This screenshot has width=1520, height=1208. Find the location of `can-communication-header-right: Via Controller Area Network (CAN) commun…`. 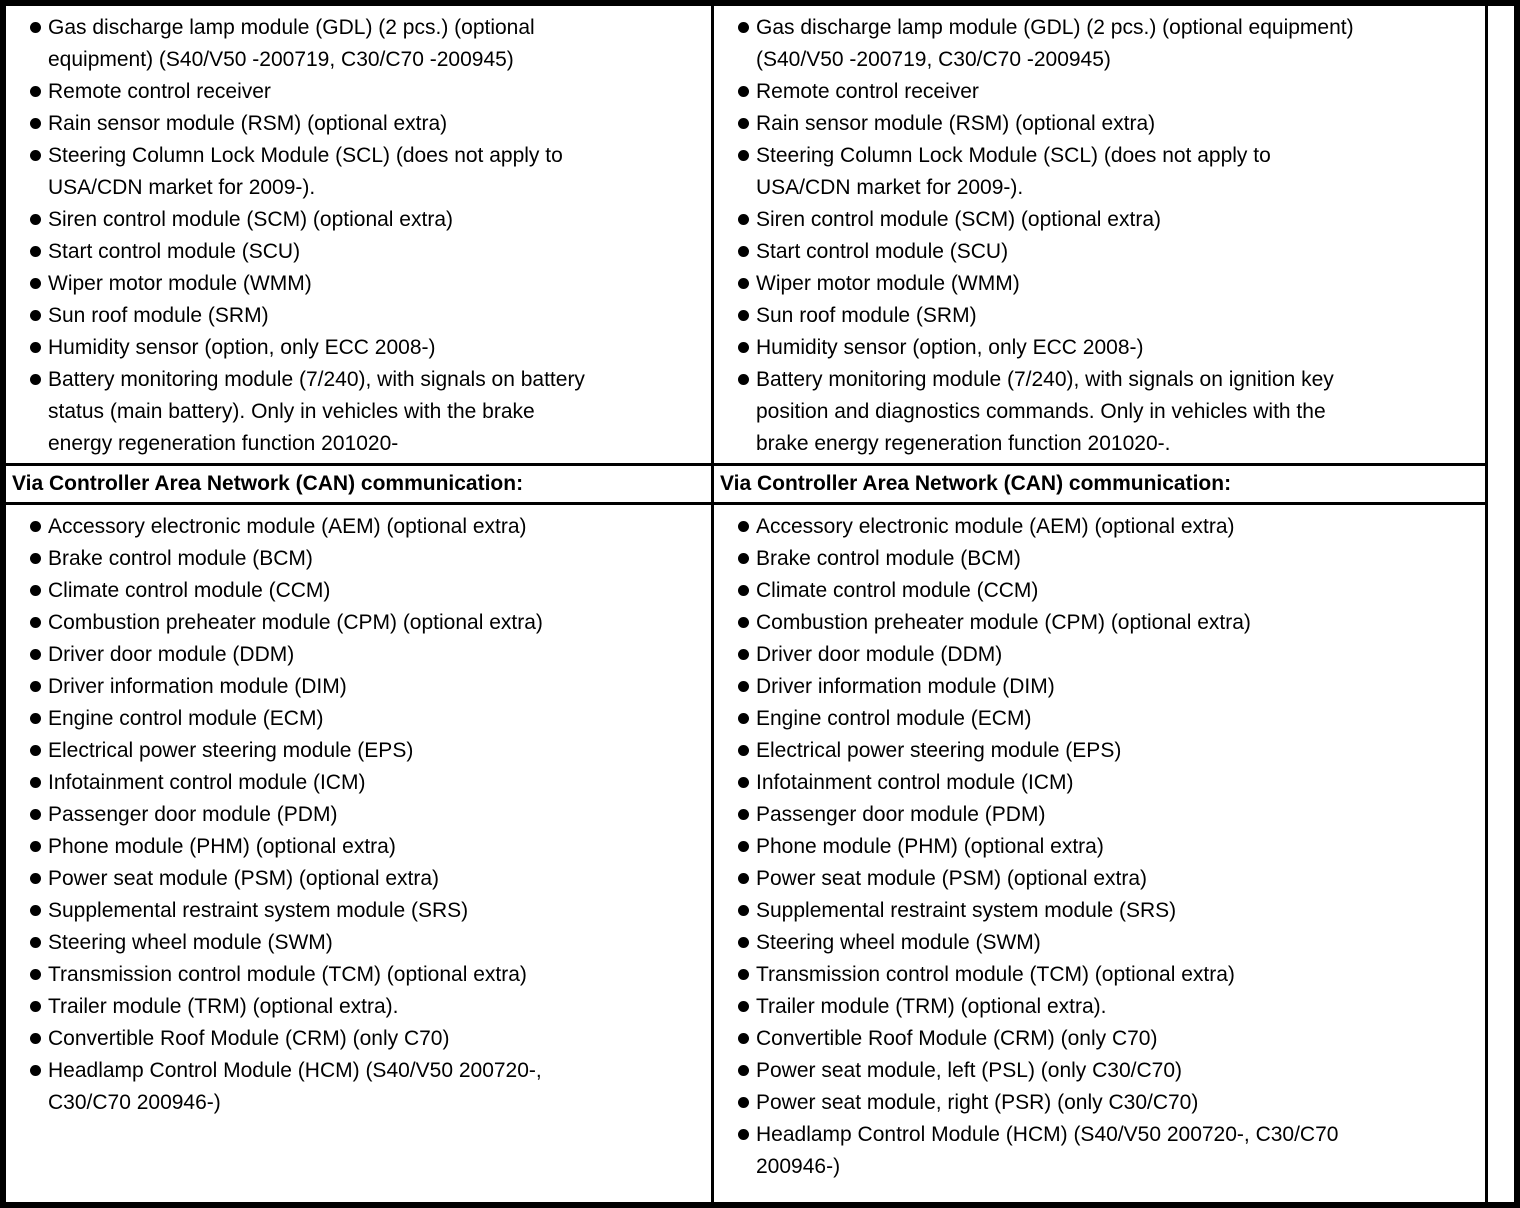

can-communication-header-right: Via Controller Area Network (CAN) commun… is located at coordinates (1099, 484).